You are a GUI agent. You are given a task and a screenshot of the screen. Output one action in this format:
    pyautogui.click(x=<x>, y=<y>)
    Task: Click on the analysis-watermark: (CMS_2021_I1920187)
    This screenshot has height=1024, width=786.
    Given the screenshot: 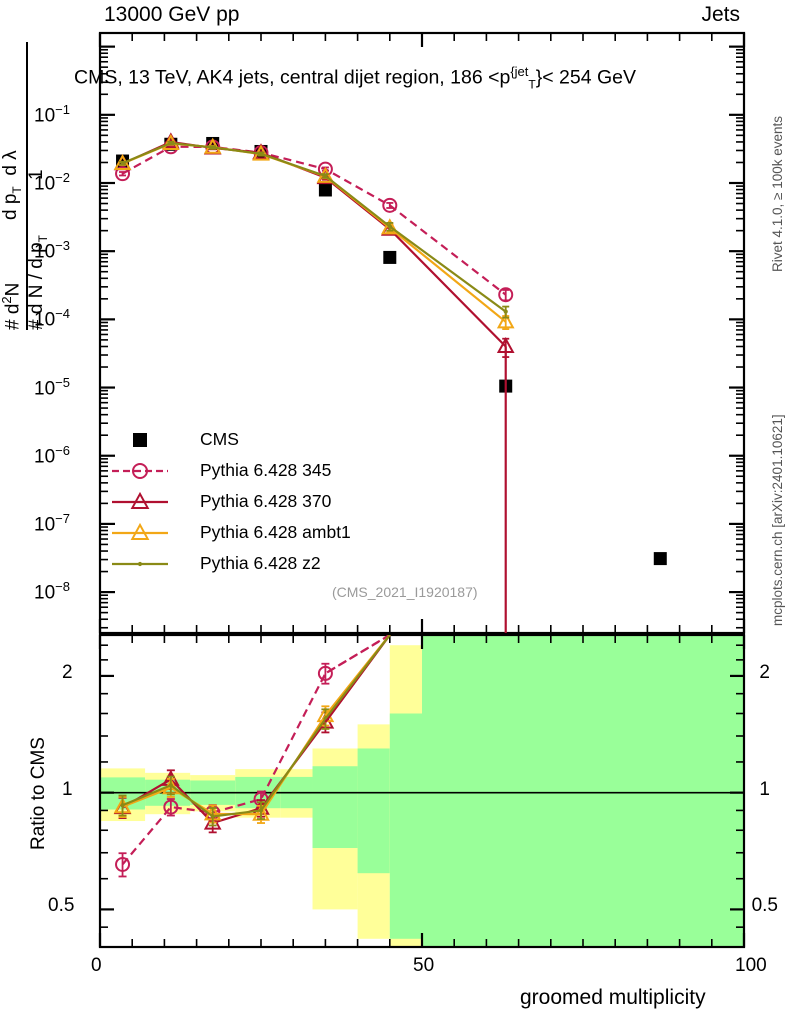 What is the action you would take?
    pyautogui.click(x=405, y=592)
    